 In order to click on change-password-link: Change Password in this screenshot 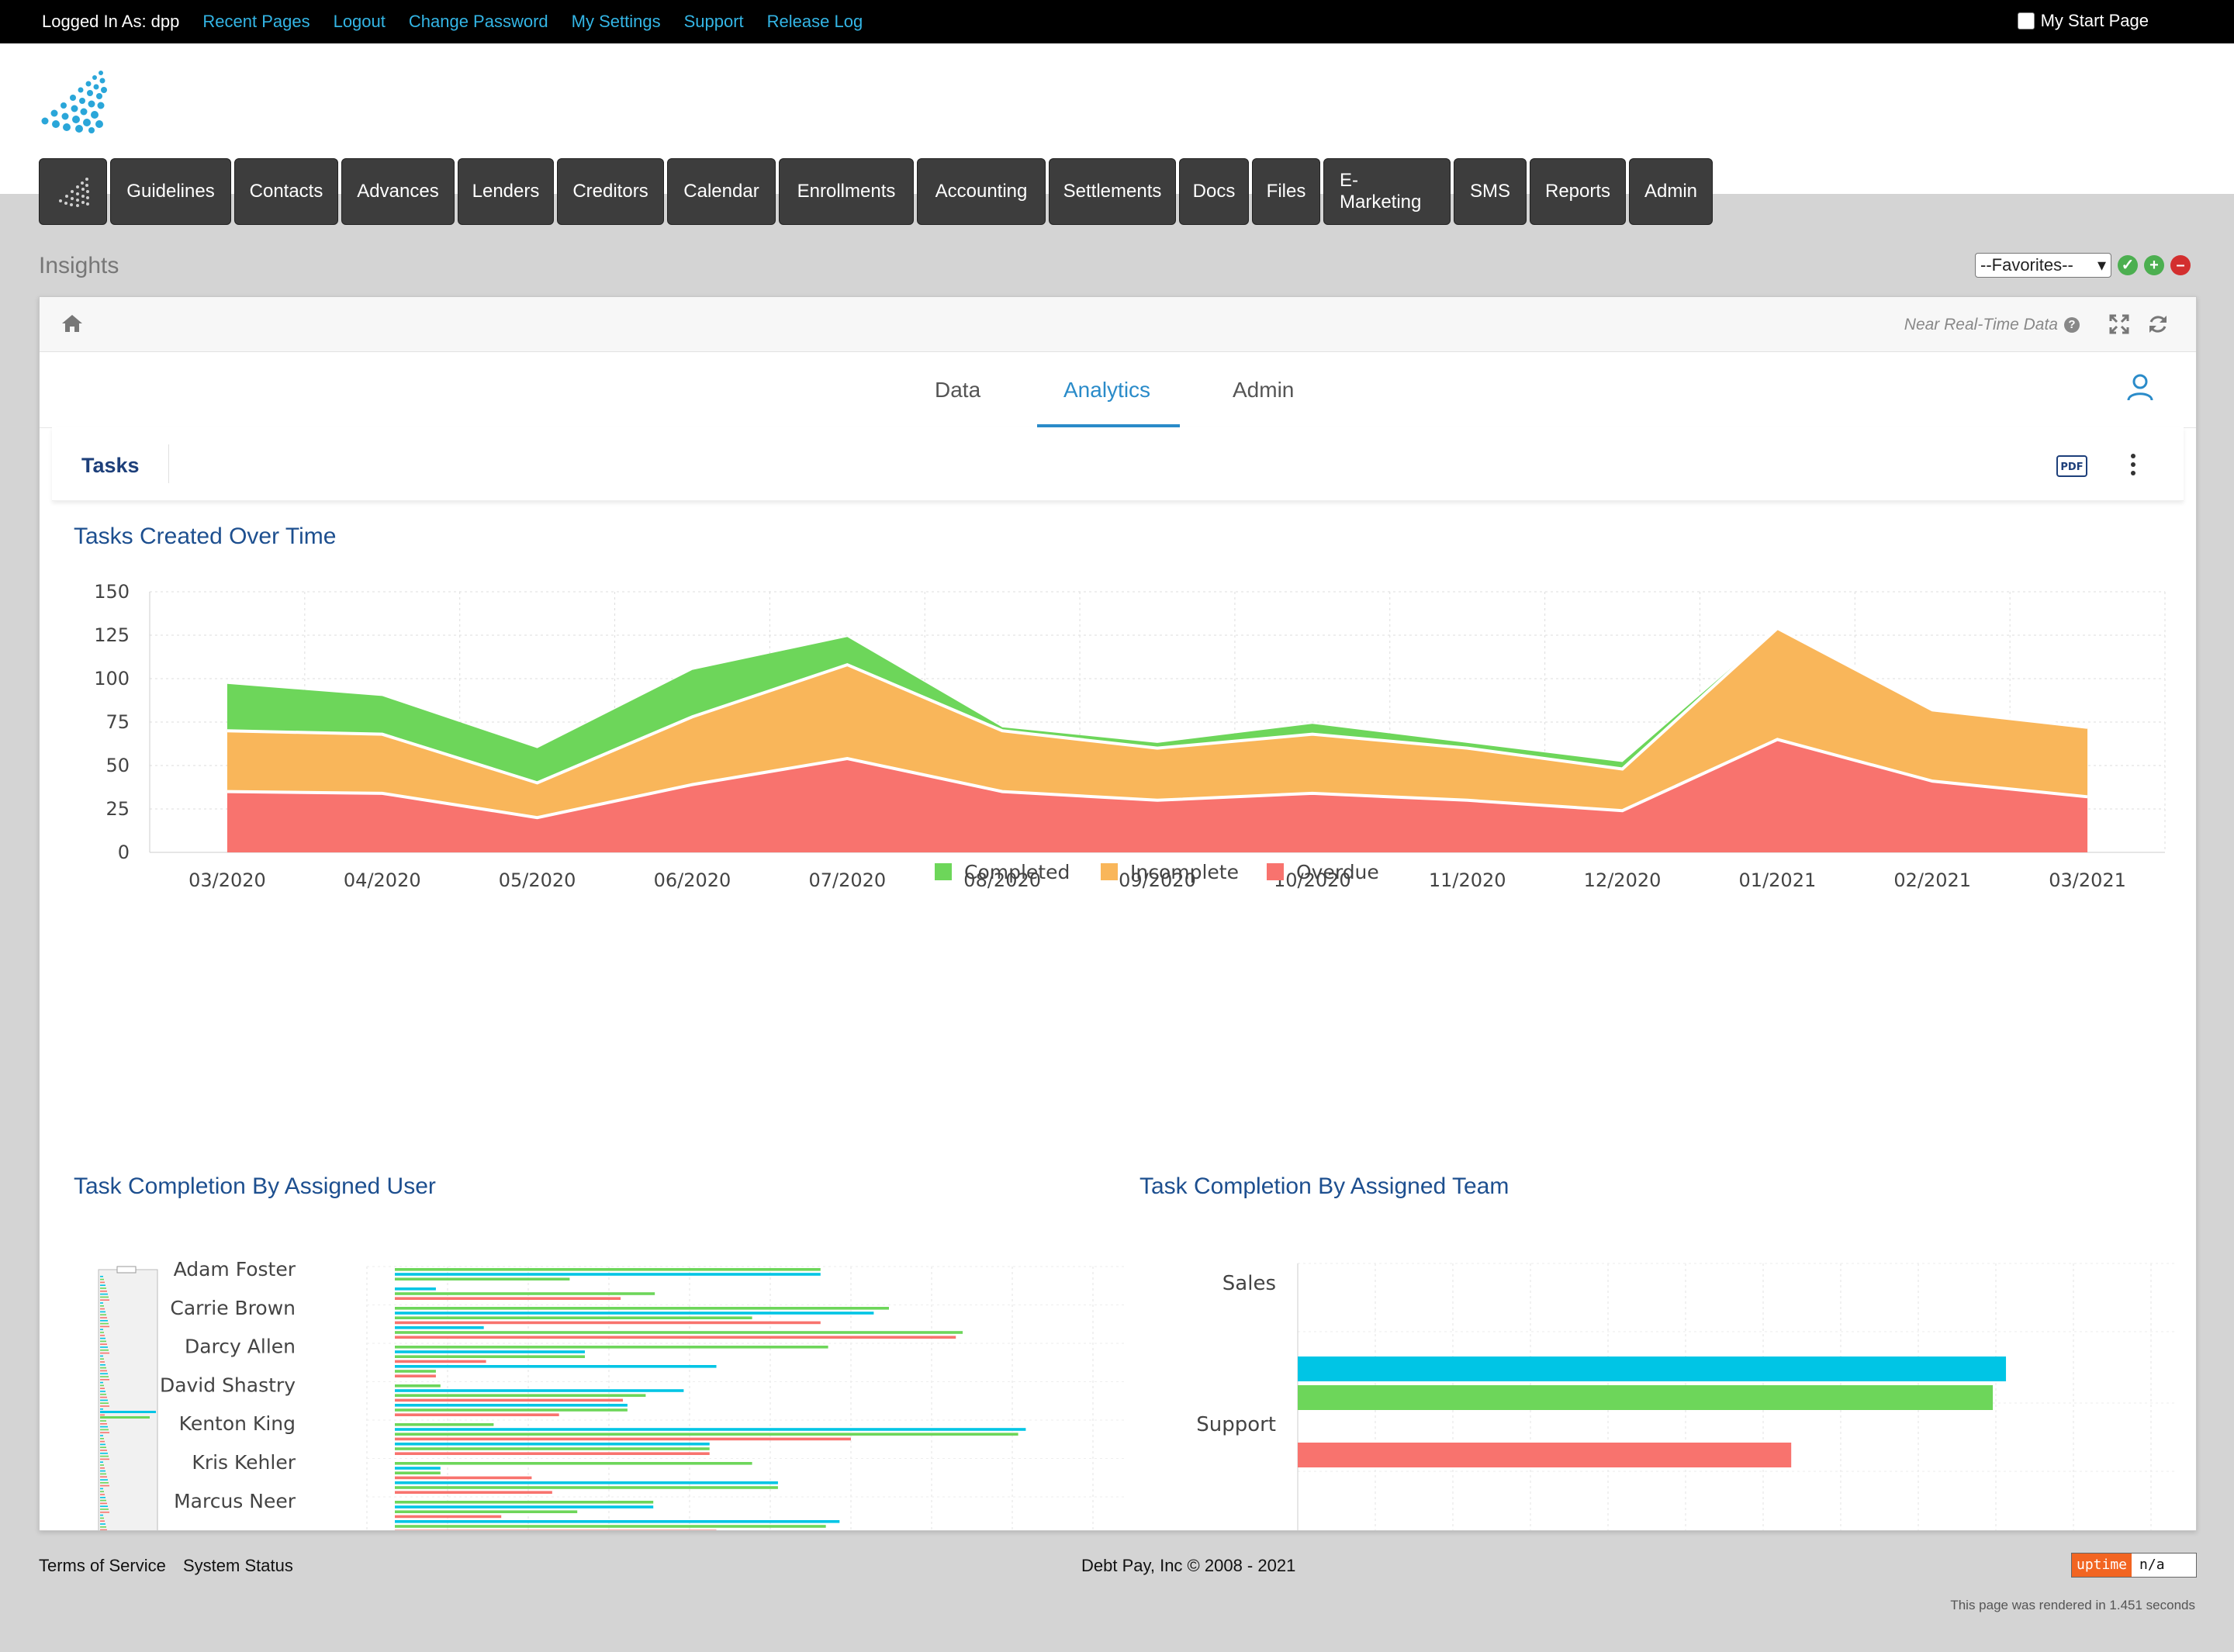, I will do `click(478, 21)`.